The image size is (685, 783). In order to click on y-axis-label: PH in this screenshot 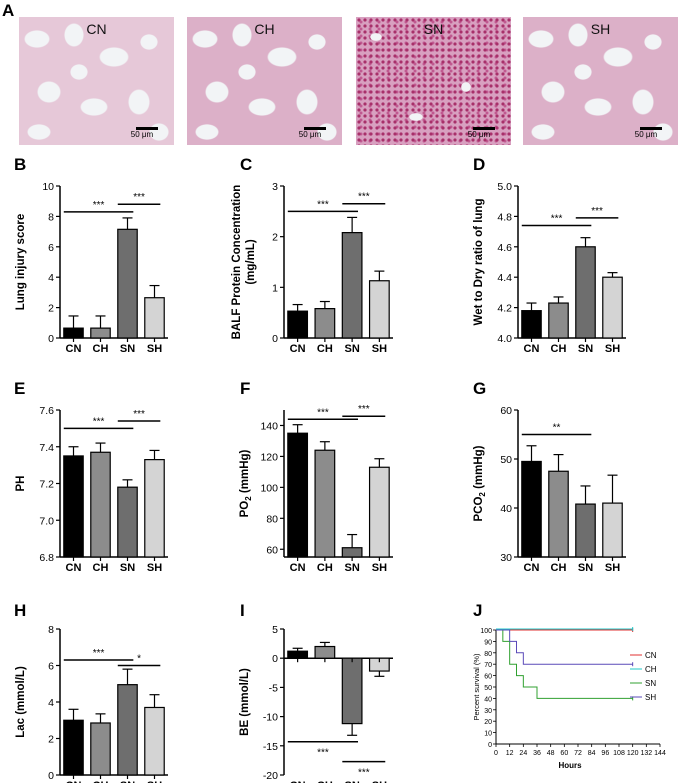, I will do `click(21, 484)`.